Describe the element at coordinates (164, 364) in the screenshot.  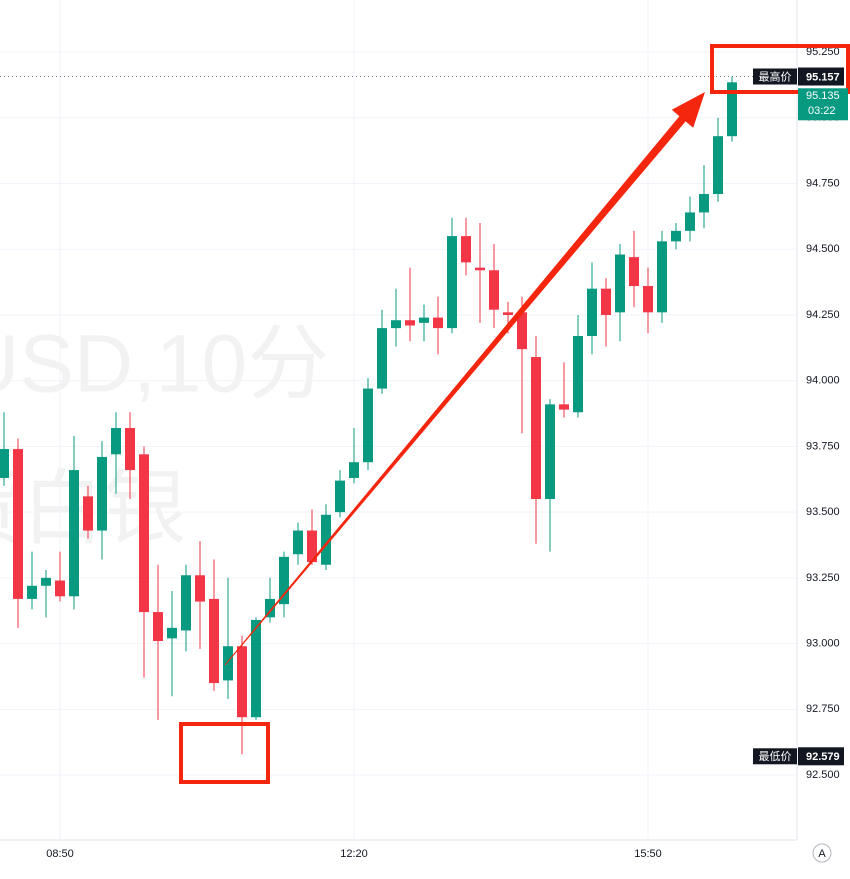
I see `watermark: USD,10分` at that location.